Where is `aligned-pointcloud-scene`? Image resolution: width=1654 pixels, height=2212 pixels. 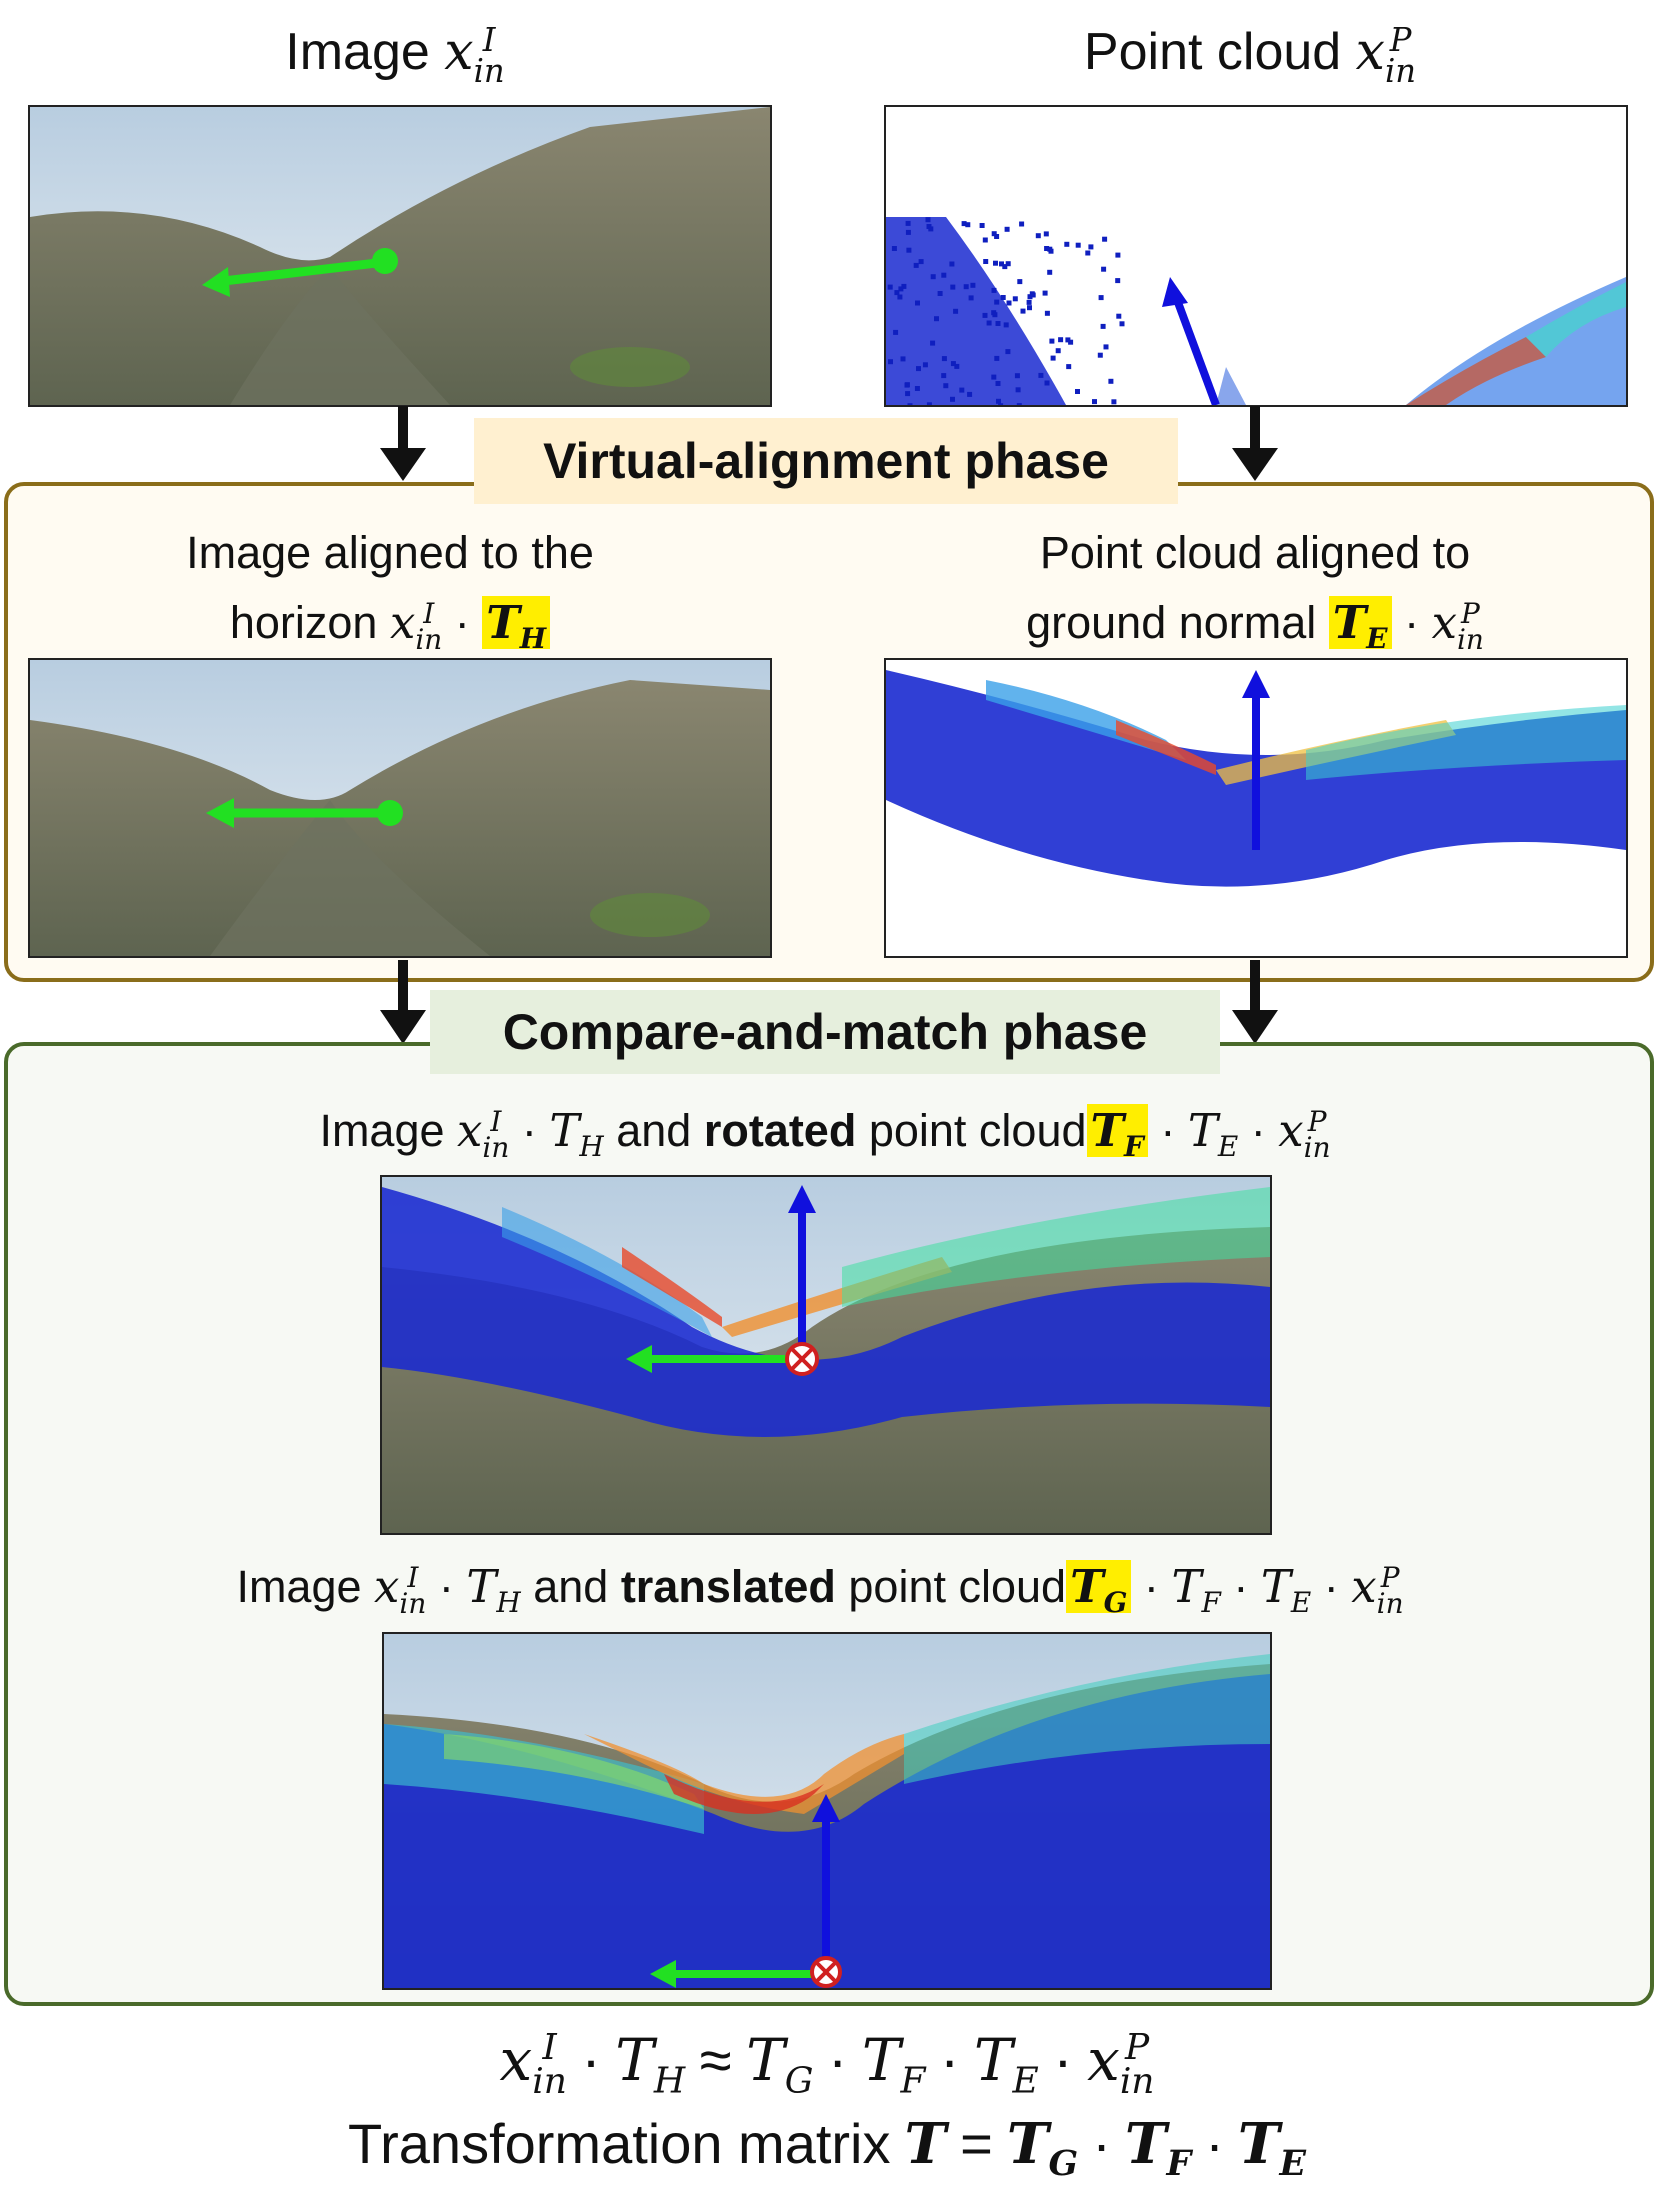 aligned-pointcloud-scene is located at coordinates (1256, 778).